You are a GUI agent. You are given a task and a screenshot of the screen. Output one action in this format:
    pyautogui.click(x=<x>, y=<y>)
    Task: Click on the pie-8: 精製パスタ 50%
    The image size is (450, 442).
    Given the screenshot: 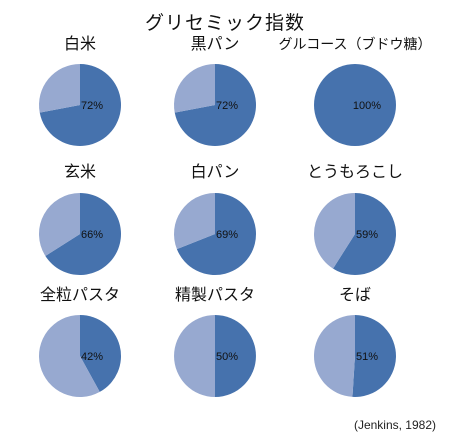 What is the action you would take?
    pyautogui.click(x=215, y=341)
    